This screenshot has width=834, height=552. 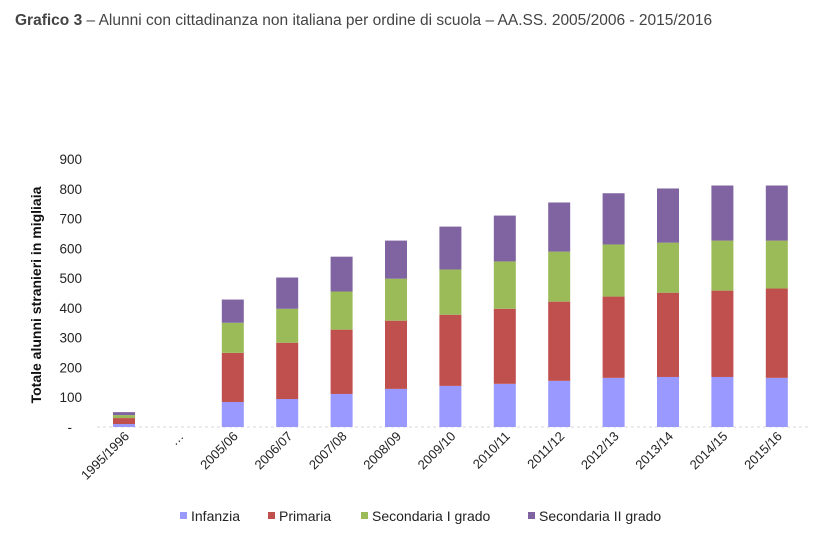 What do you see at coordinates (305, 516) in the screenshot?
I see `legend-label: Primaria` at bounding box center [305, 516].